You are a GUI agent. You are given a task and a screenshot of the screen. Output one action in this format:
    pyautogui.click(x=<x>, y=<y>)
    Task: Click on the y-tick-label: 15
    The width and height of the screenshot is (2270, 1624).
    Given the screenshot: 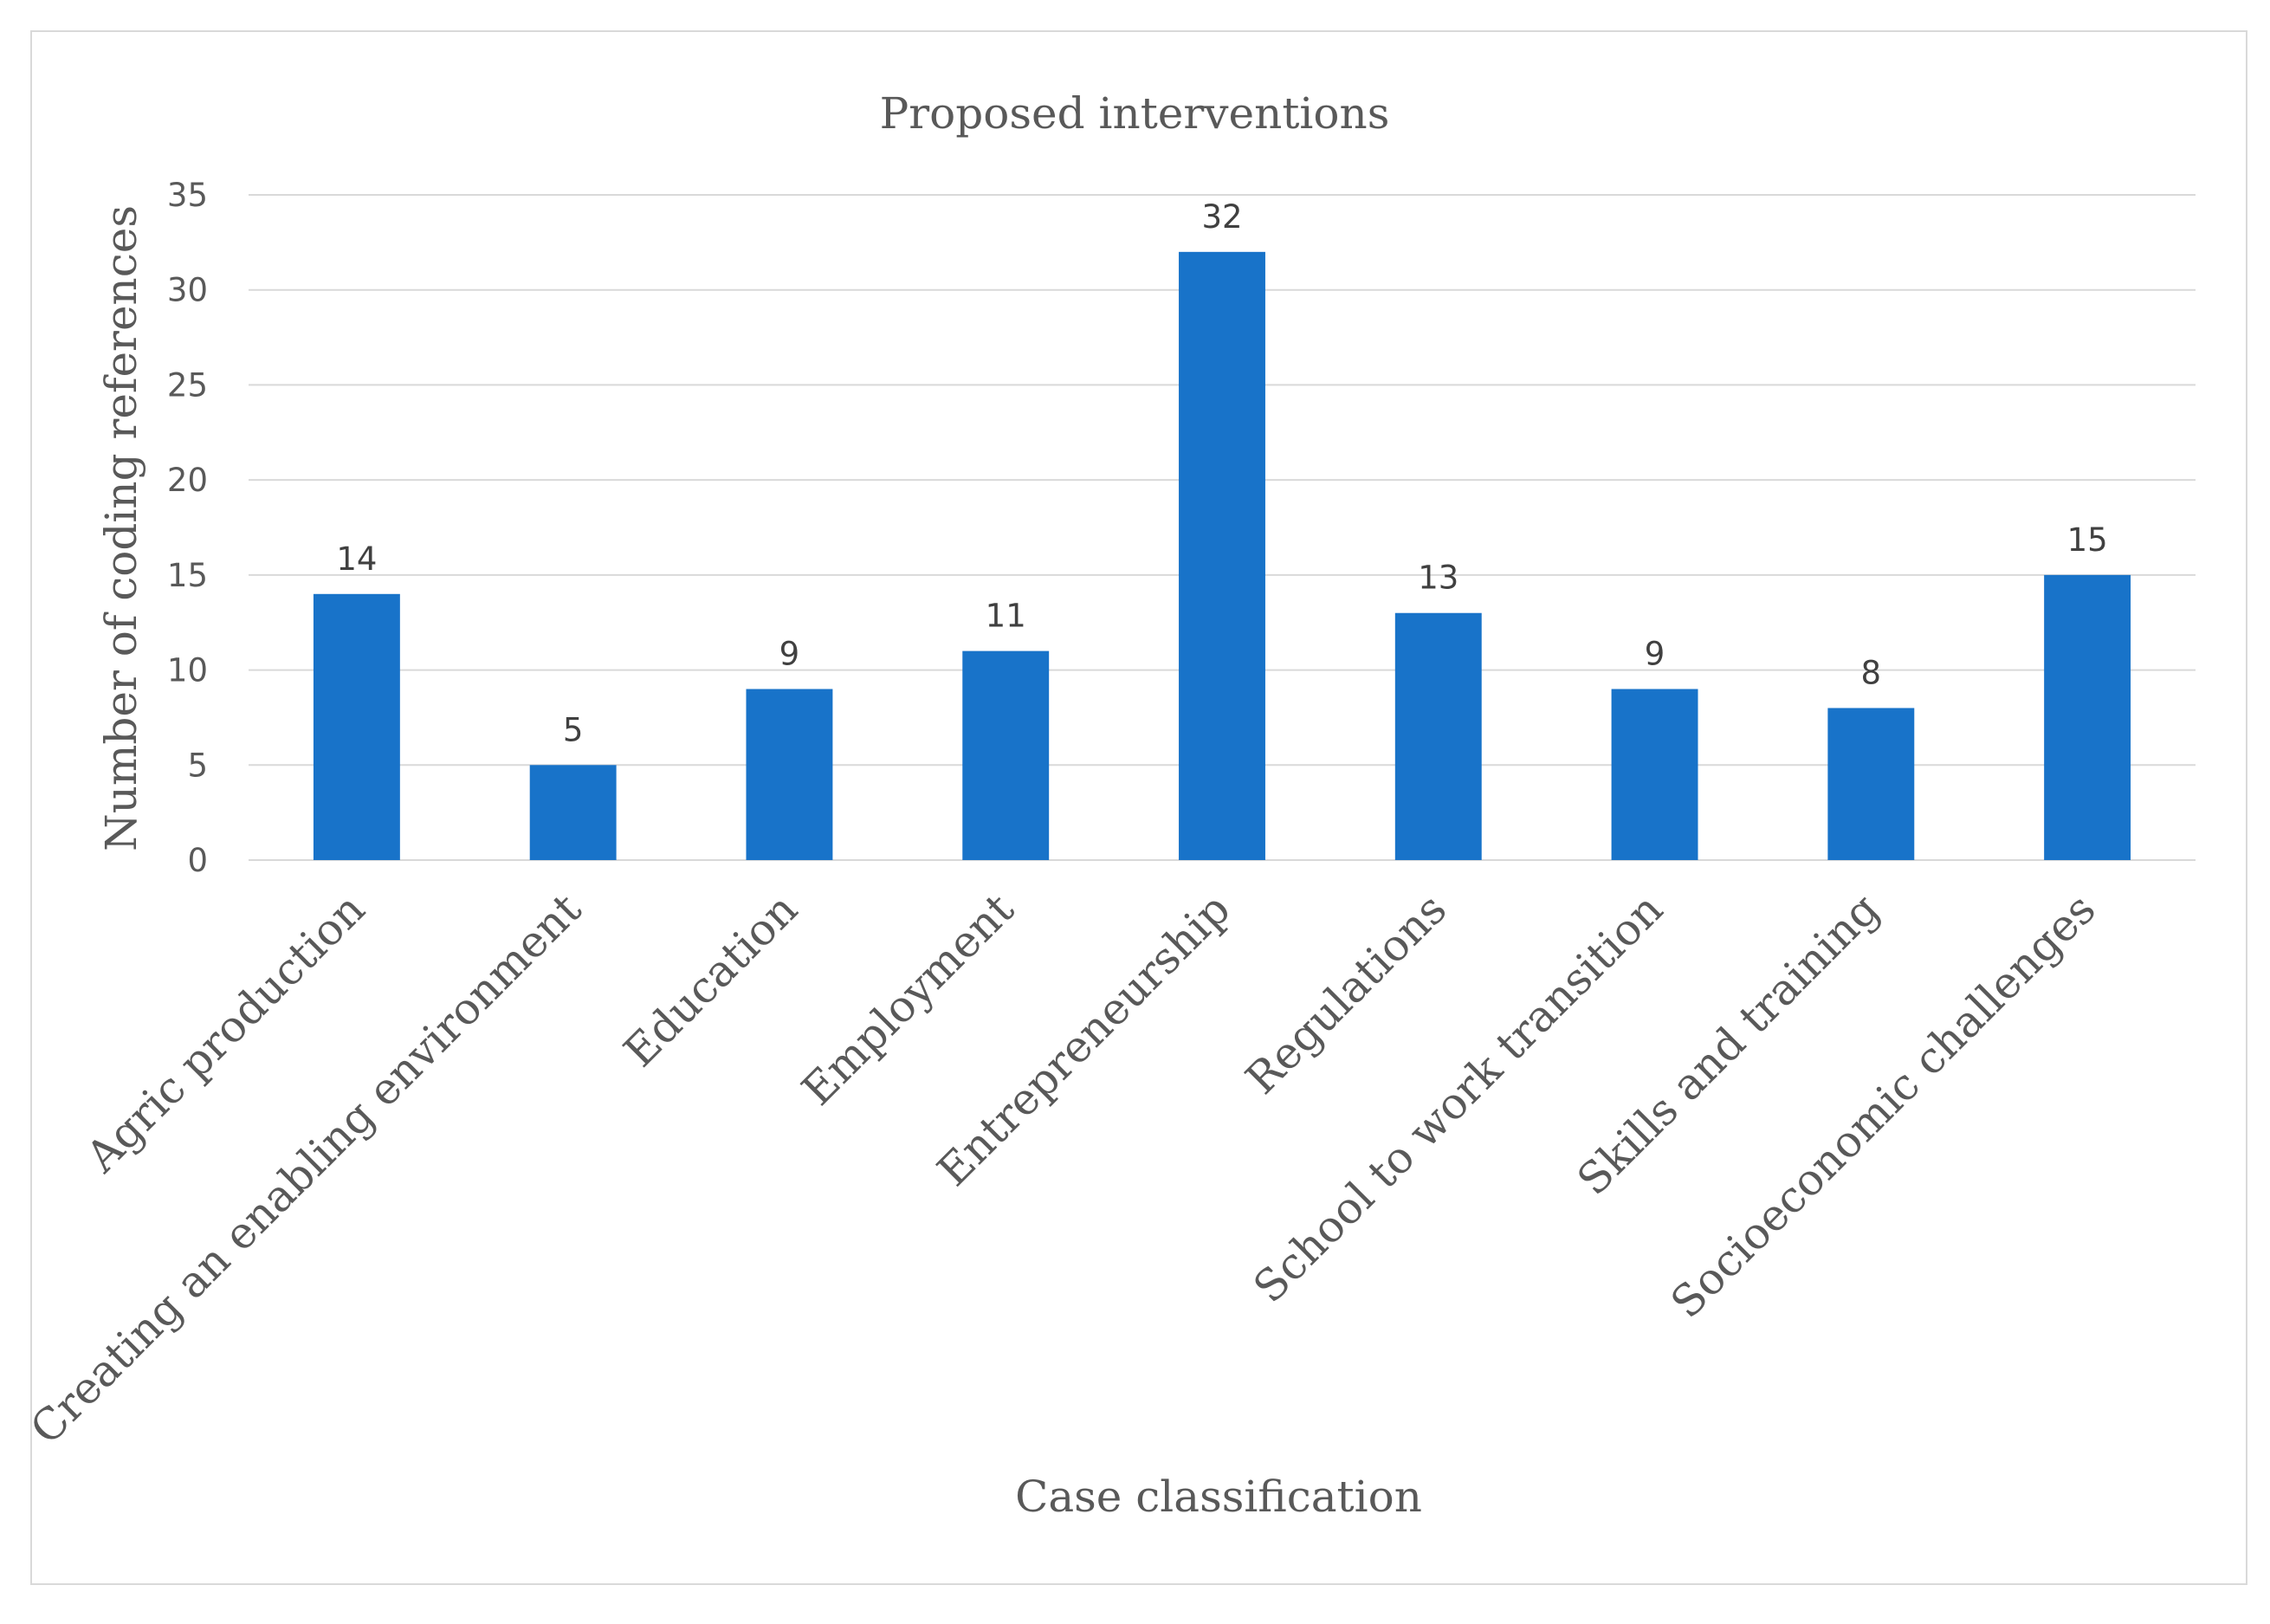 What is the action you would take?
    pyautogui.click(x=187, y=575)
    